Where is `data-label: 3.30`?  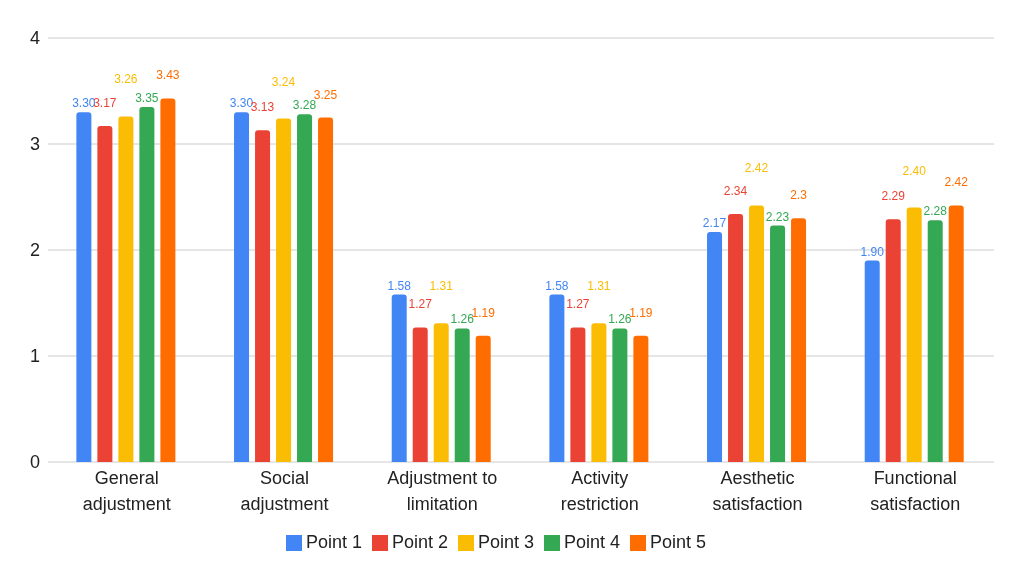
data-label: 3.30 is located at coordinates (84, 103).